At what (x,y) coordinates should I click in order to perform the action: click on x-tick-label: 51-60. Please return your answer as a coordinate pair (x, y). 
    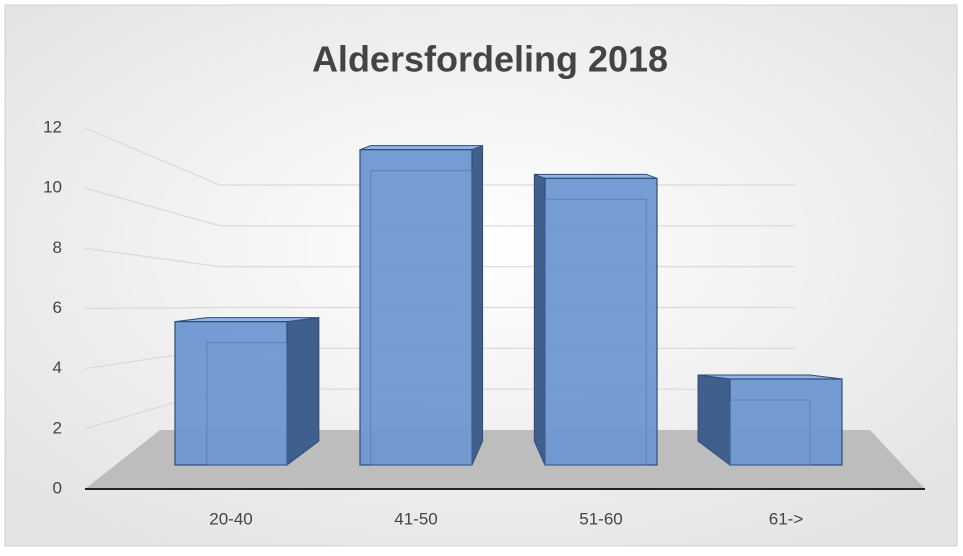
    Looking at the image, I should click on (600, 518).